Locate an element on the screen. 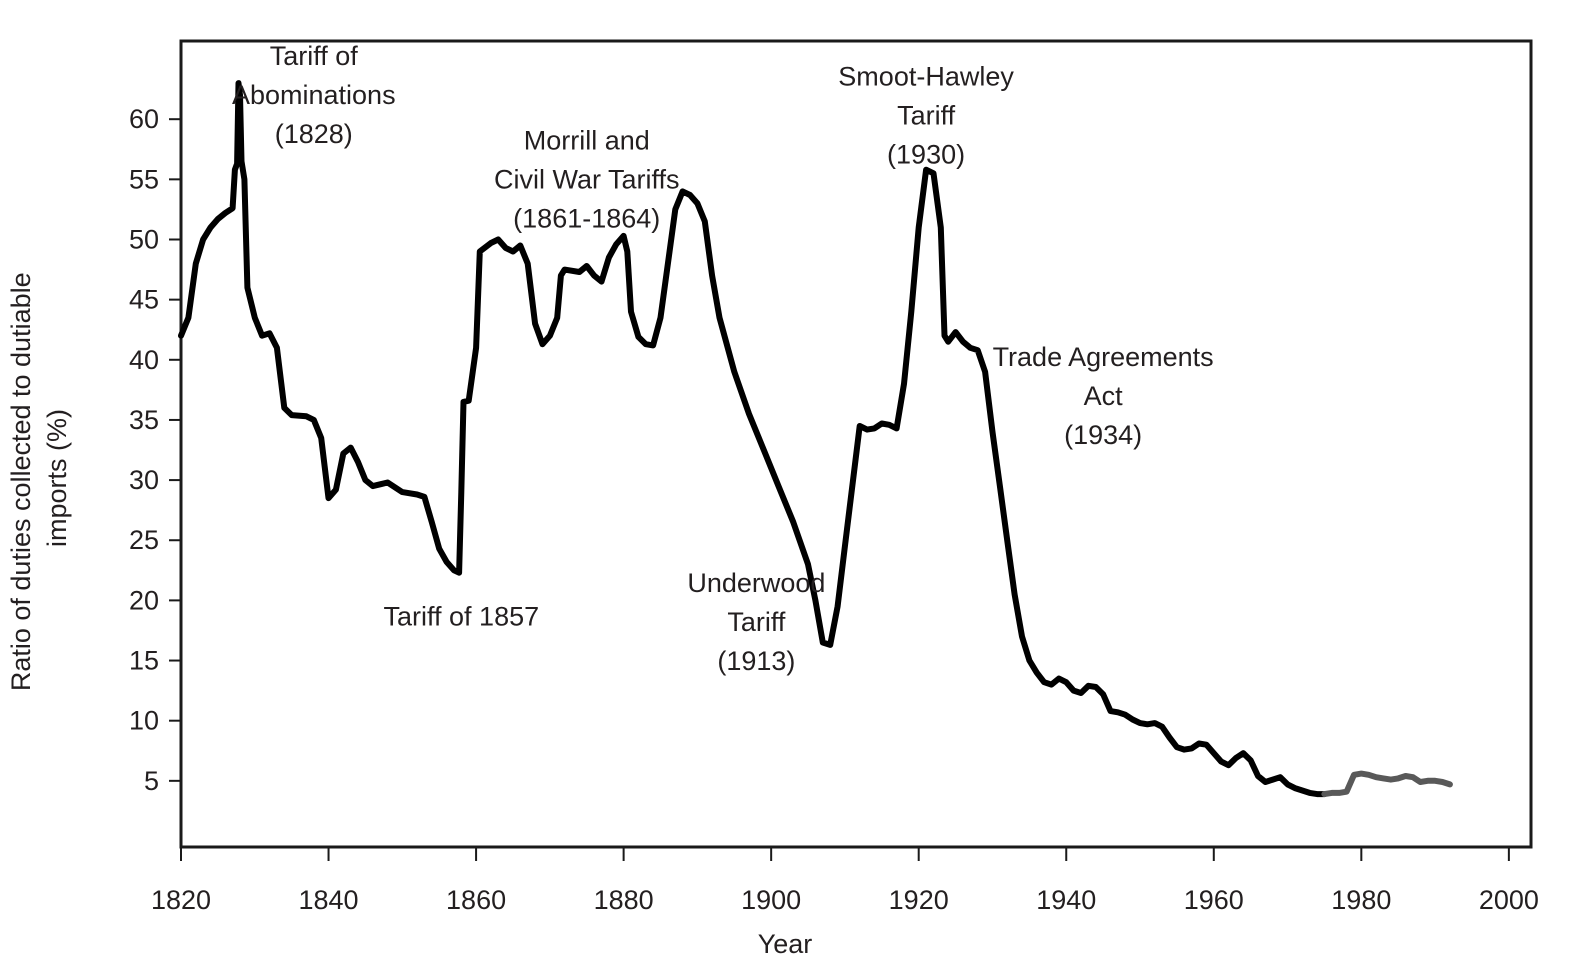 Image resolution: width=1584 pixels, height=974 pixels. x-tick-label: 1840 is located at coordinates (329, 900).